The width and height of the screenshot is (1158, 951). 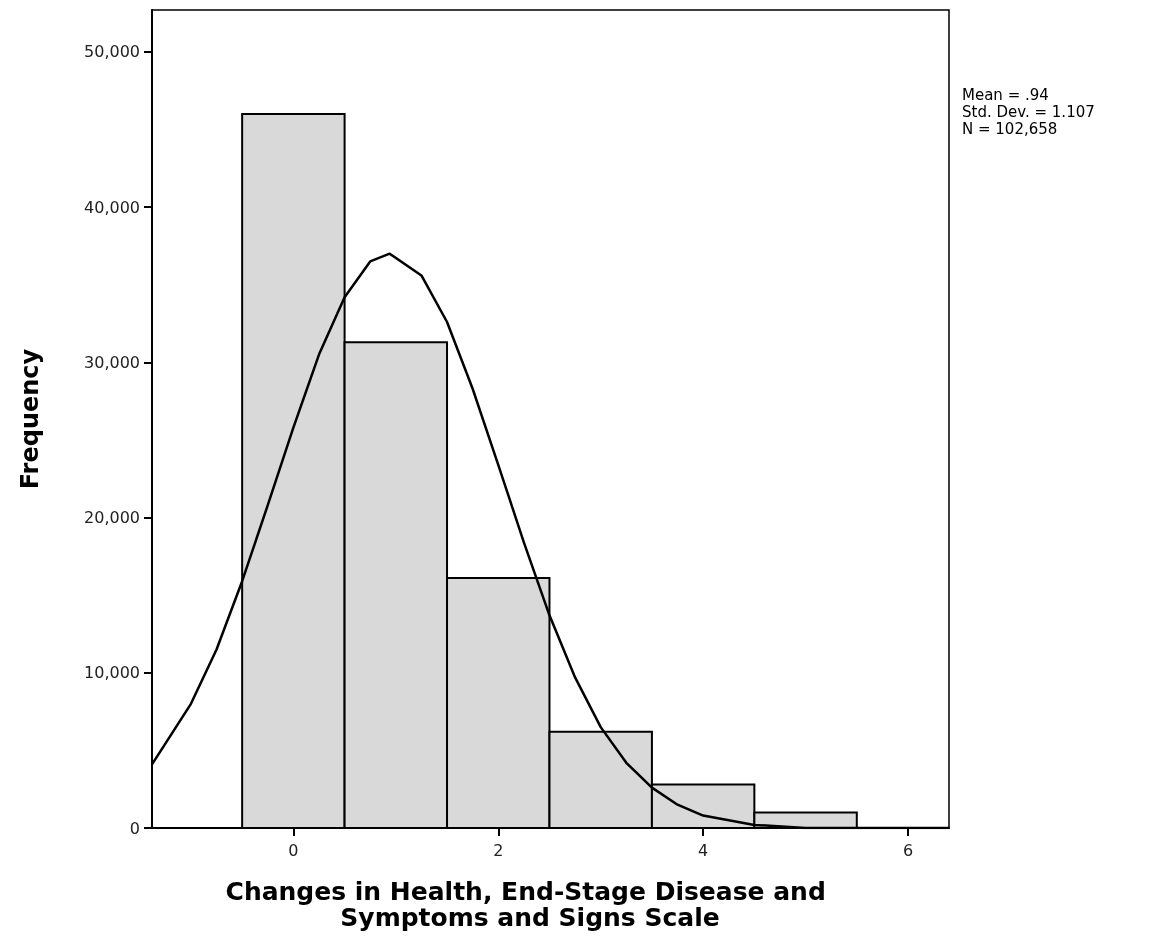 What do you see at coordinates (908, 850) in the screenshot?
I see `x-tick-label: 6` at bounding box center [908, 850].